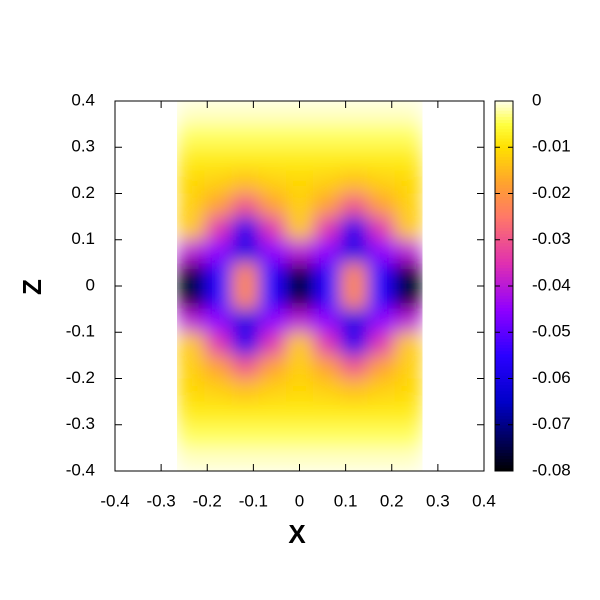  I want to click on y-tick-label: 0.1, so click(83, 238).